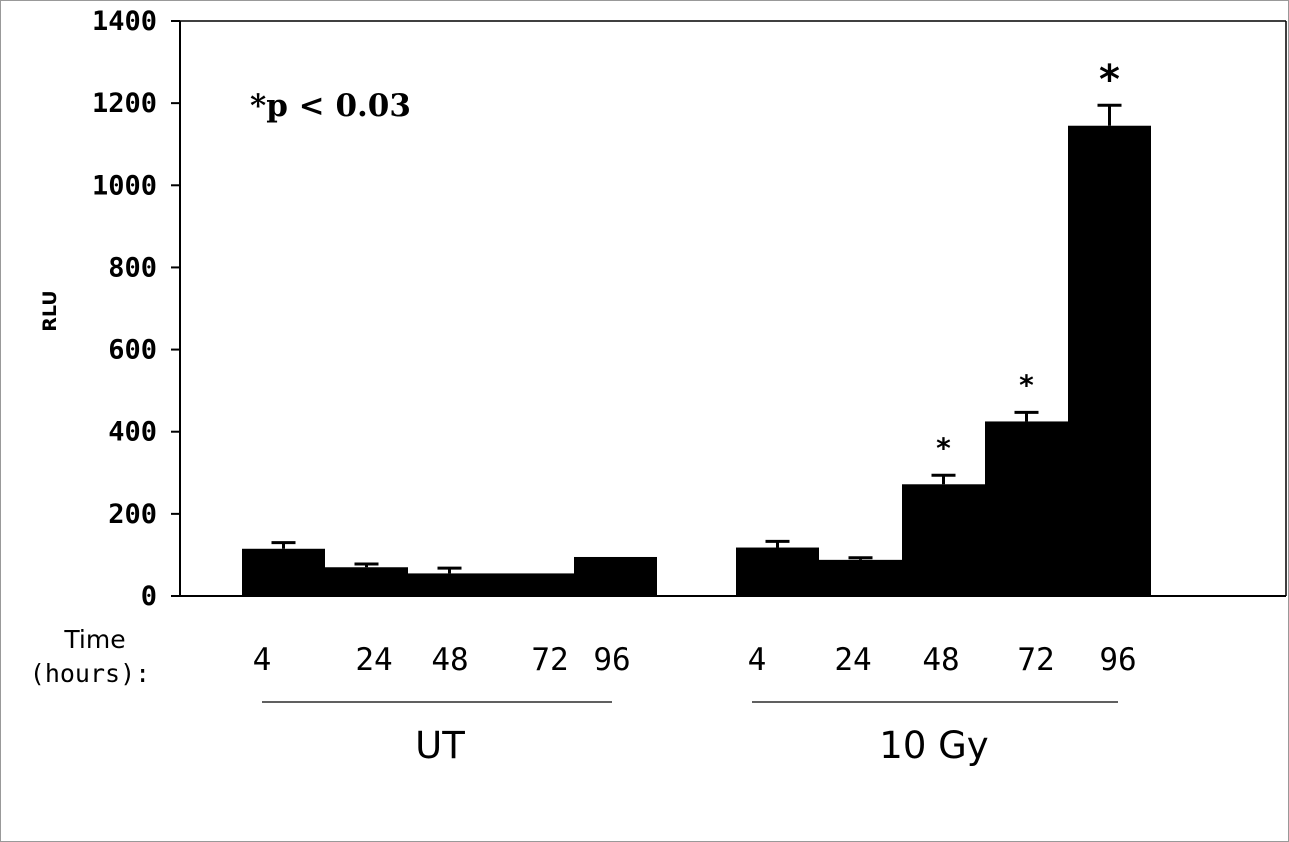 The height and width of the screenshot is (842, 1289). Describe the element at coordinates (933, 745) in the screenshot. I see `group-label: 10 Gy` at that location.